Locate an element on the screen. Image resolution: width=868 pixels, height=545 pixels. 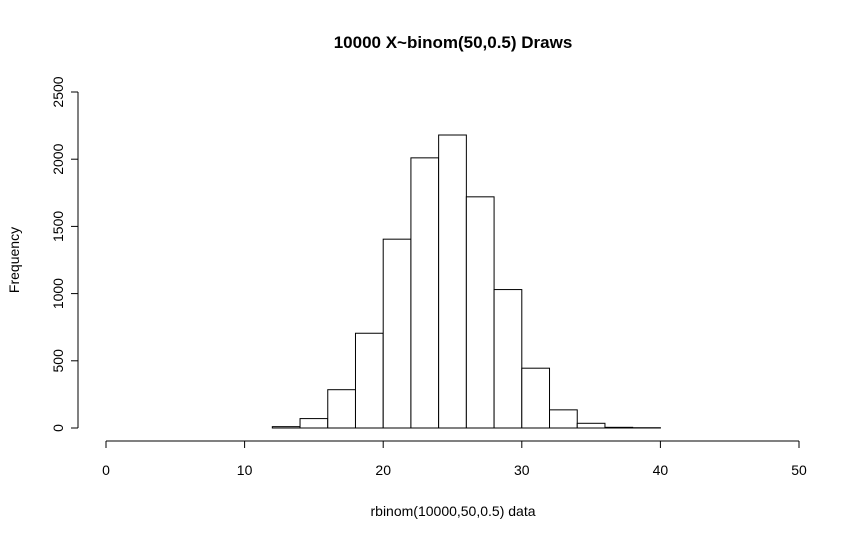
x-tick-label: 50 is located at coordinates (799, 470).